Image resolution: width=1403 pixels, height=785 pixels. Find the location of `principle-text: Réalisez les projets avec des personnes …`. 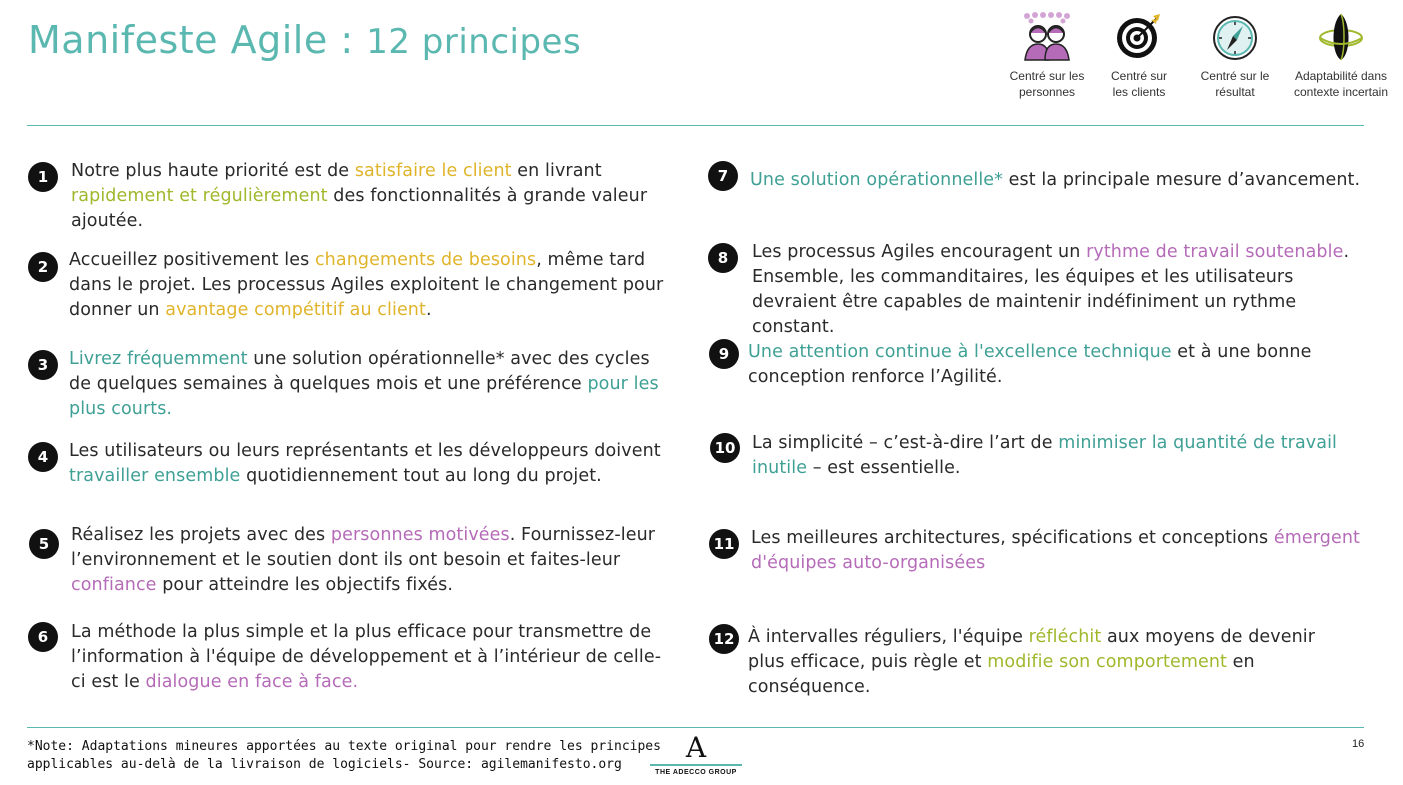

principle-text: Réalisez les projets avec des personnes … is located at coordinates (371, 560).